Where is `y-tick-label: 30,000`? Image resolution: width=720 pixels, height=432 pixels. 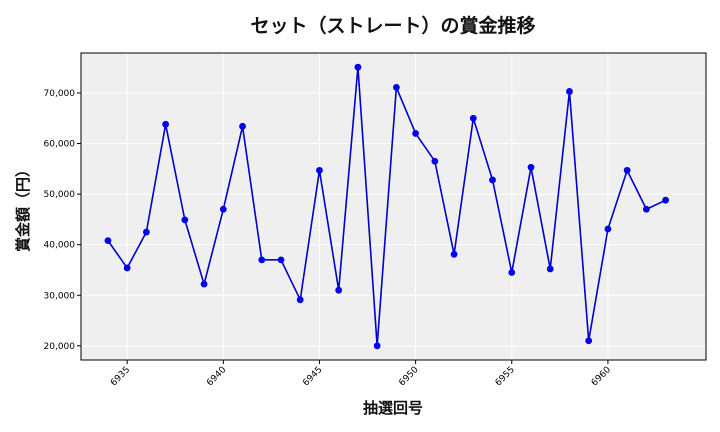
y-tick-label: 30,000 is located at coordinates (60, 296).